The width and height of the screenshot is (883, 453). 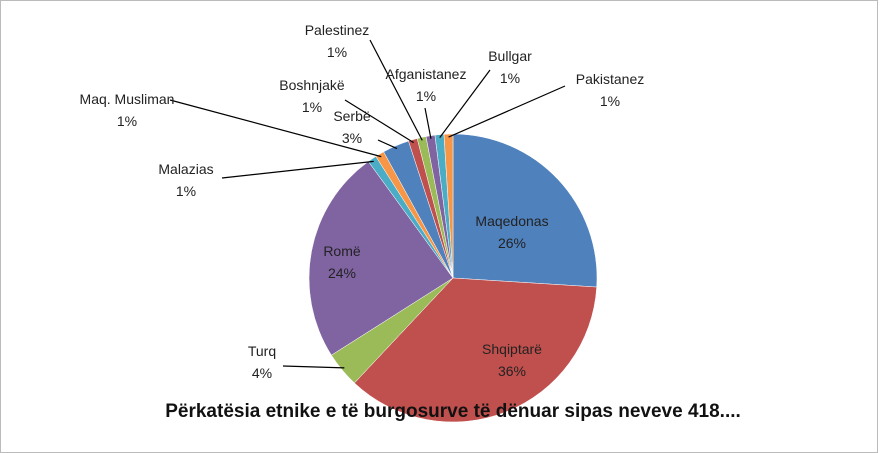 What do you see at coordinates (262, 373) in the screenshot?
I see `slice-label-value: 4%` at bounding box center [262, 373].